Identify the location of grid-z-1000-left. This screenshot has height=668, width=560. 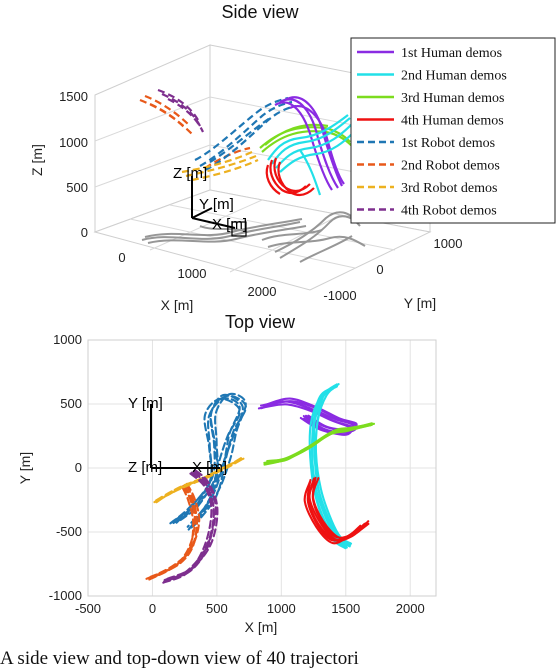
(152, 119).